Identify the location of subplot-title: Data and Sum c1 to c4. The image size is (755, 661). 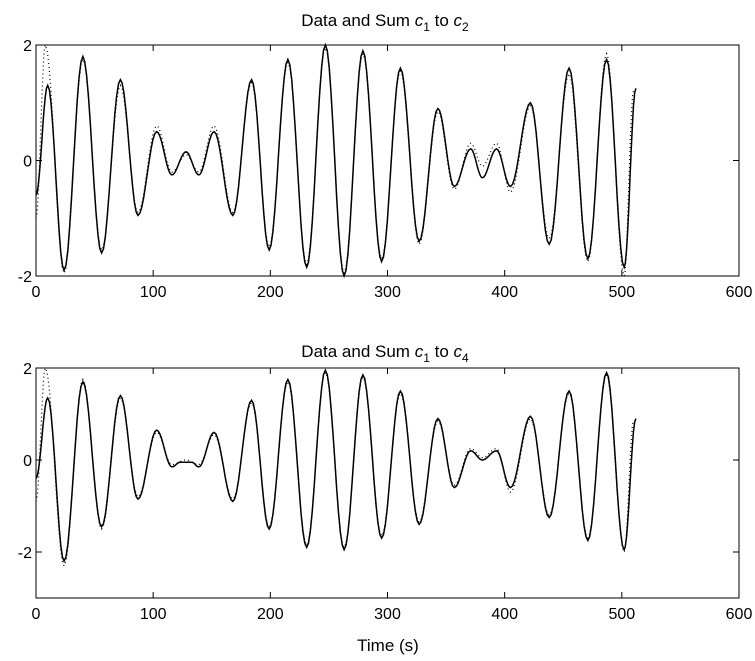
(385, 353).